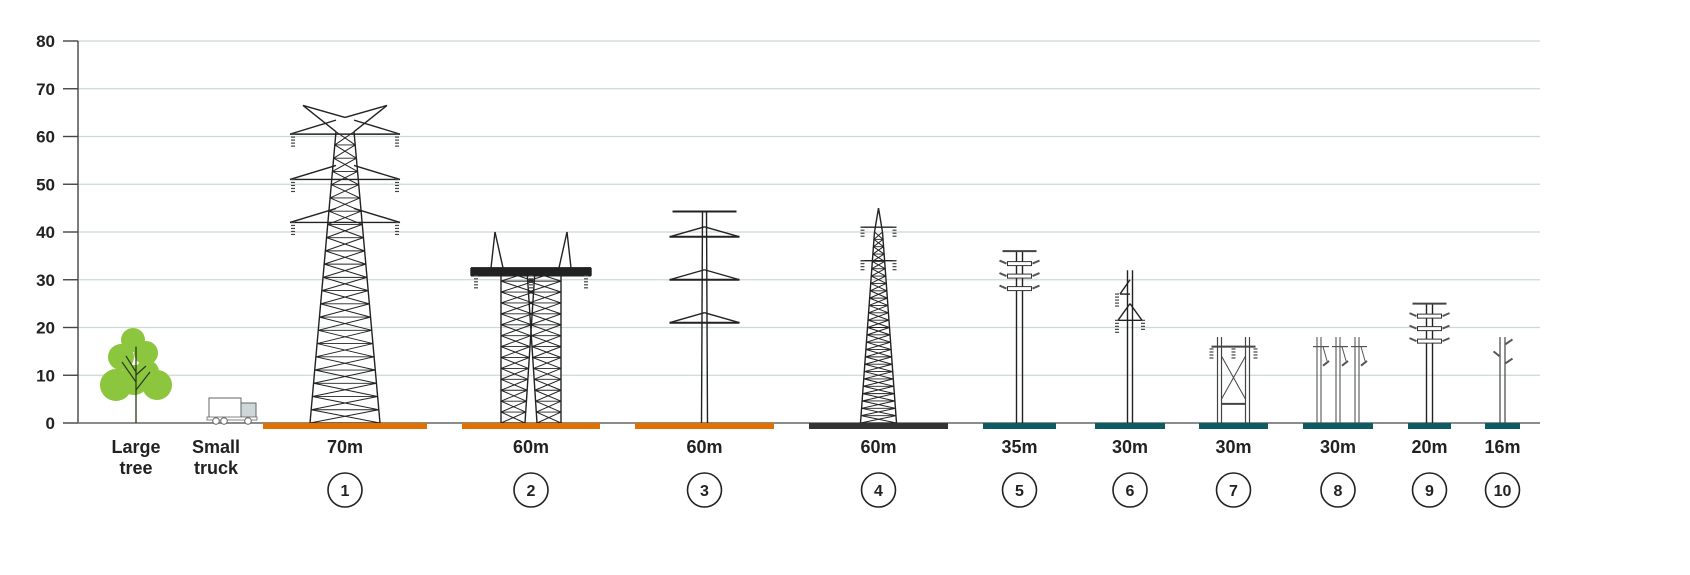 This screenshot has height=575, width=1690. Describe the element at coordinates (129, 372) in the screenshot. I see `tree-branch` at that location.